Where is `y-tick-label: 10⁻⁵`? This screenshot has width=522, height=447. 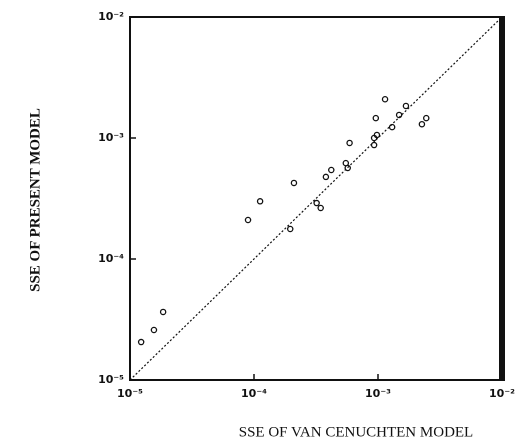 y-tick-label: 10⁻⁵ is located at coordinates (111, 379).